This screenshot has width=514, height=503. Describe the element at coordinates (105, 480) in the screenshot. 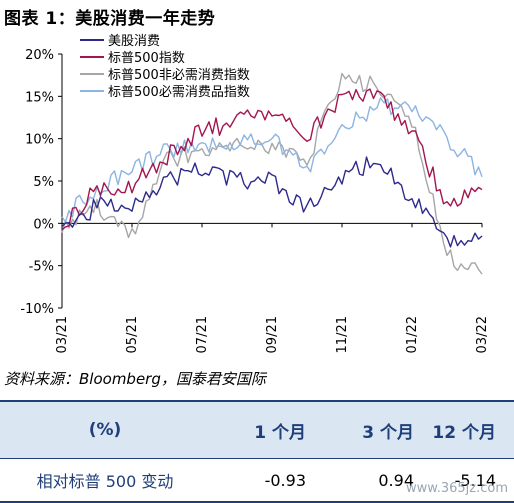

I see `row-label: 相对标普 500 变动` at that location.